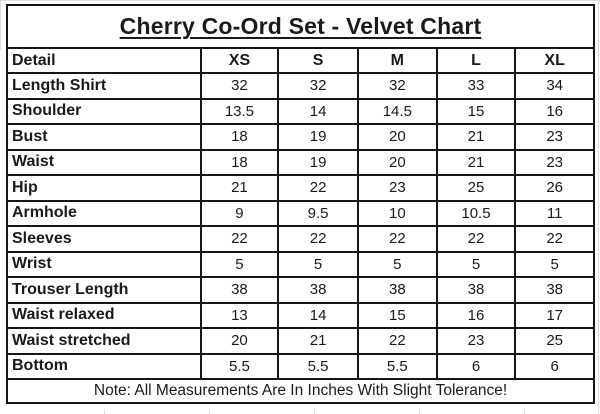 Image resolution: width=600 pixels, height=414 pixels. What do you see at coordinates (104, 188) in the screenshot?
I see `row-label: Hip` at bounding box center [104, 188].